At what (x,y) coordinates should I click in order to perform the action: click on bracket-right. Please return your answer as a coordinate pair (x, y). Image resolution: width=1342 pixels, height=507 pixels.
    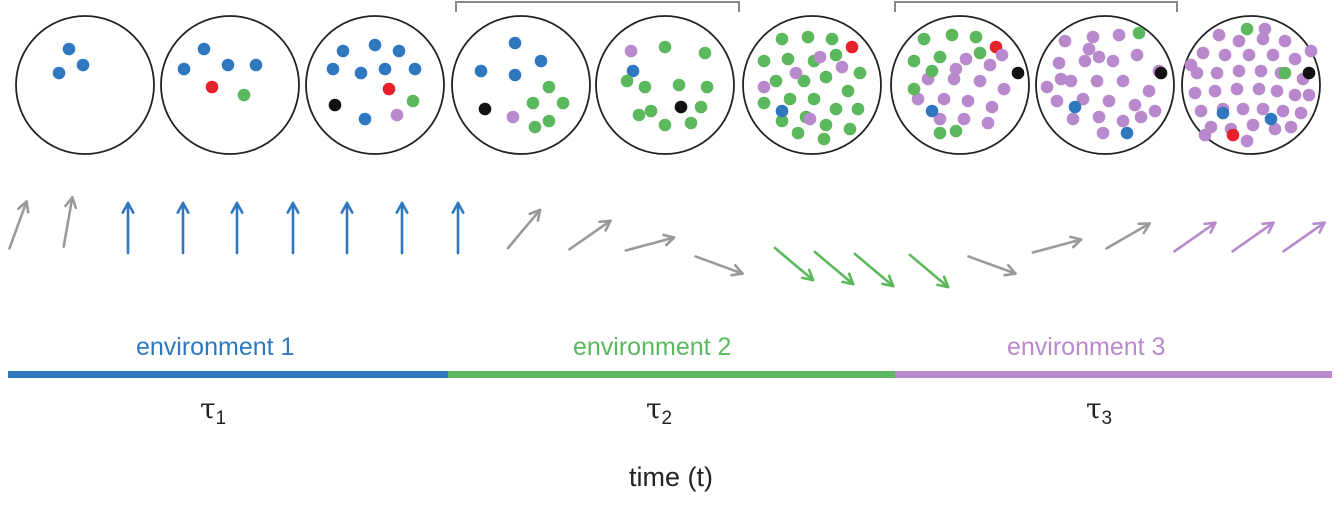
    Looking at the image, I should click on (1036, 6).